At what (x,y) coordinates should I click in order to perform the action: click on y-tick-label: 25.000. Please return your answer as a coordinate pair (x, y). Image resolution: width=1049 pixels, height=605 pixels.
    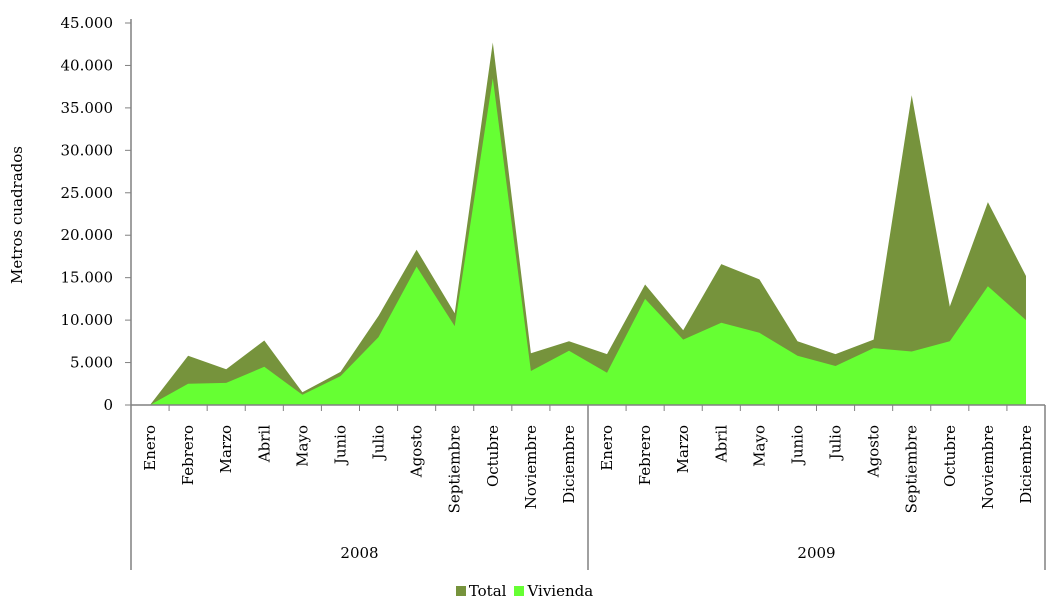
    Looking at the image, I should click on (87, 193).